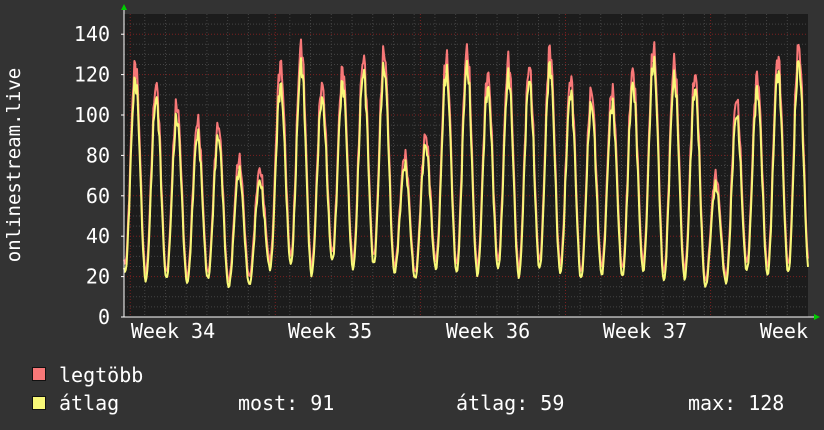  I want to click on y-tick-label: 120, so click(92, 75).